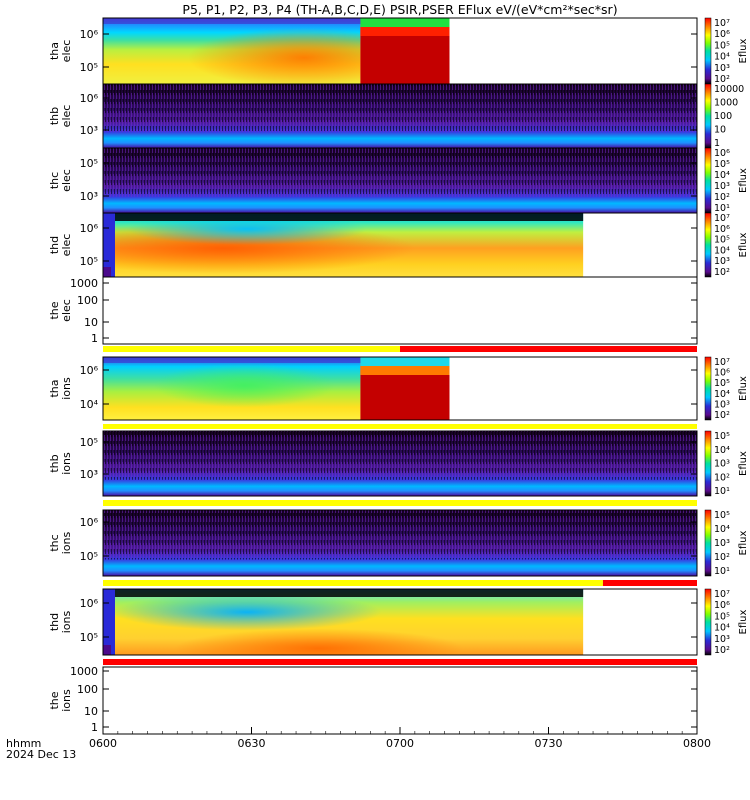  Describe the element at coordinates (722, 650) in the screenshot. I see `thd-ions-colorbar-tick: 10²` at that location.